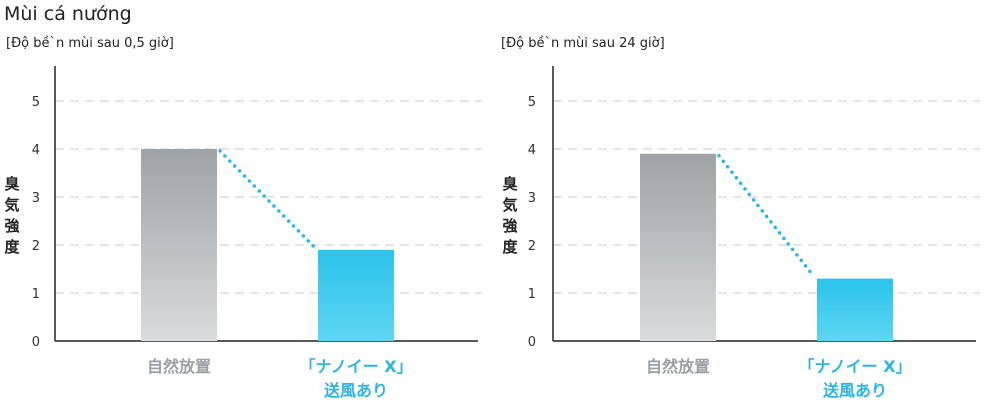 The image size is (989, 412). I want to click on chart-2-subtitle: [Độ bề`n mùi sau 24 giờ], so click(583, 43).